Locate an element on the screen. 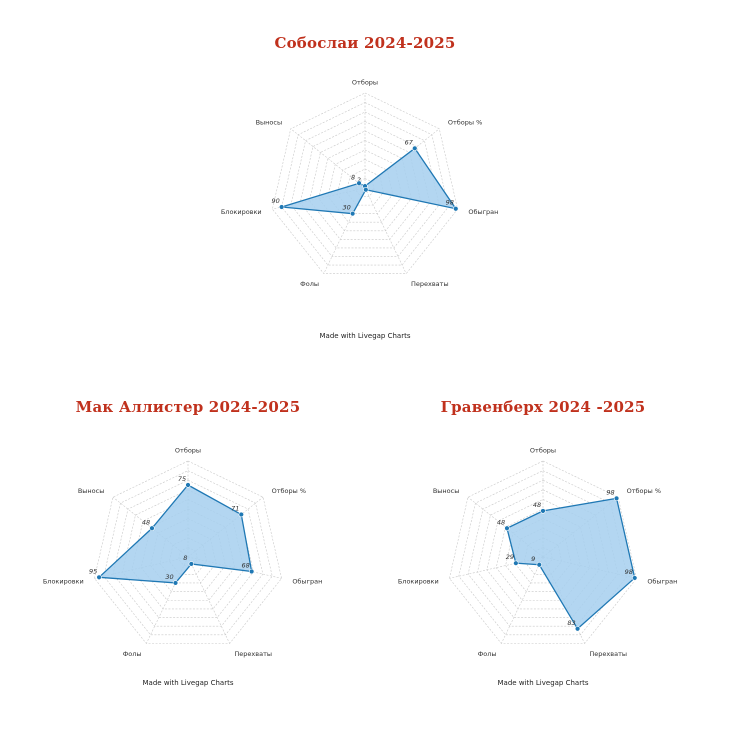  value-label: 9 is located at coordinates (533, 559).